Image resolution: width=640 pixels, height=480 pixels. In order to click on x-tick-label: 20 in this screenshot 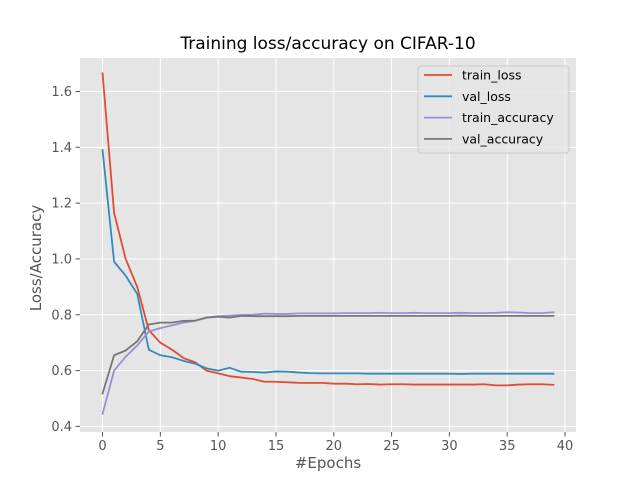, I will do `click(334, 446)`.